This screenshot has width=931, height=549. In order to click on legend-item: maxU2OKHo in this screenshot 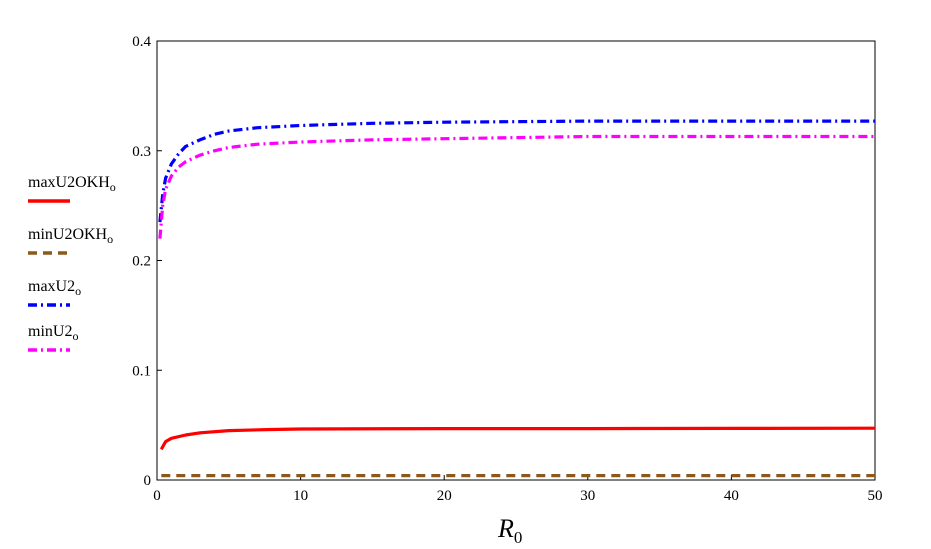, I will do `click(98, 189)`.